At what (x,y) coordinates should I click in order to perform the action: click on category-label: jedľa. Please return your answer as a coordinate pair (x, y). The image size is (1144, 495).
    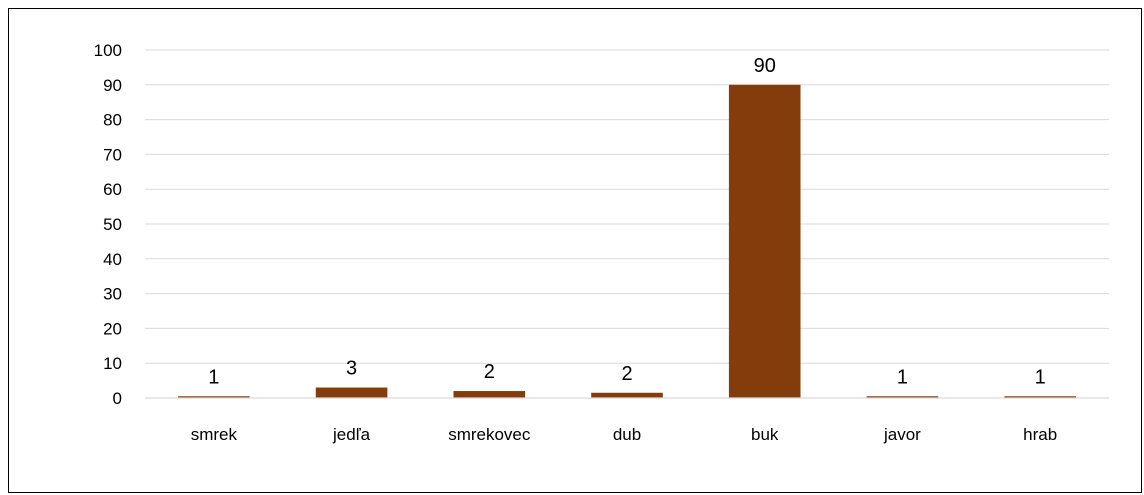
    Looking at the image, I should click on (351, 434).